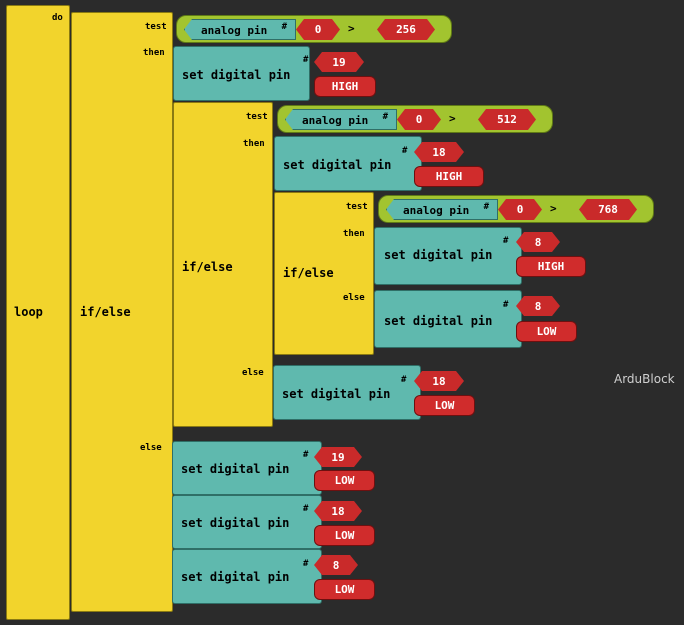 This screenshot has width=684, height=625. Describe the element at coordinates (308, 273) in the screenshot. I see `ifelse-label-inner: if/else` at that location.